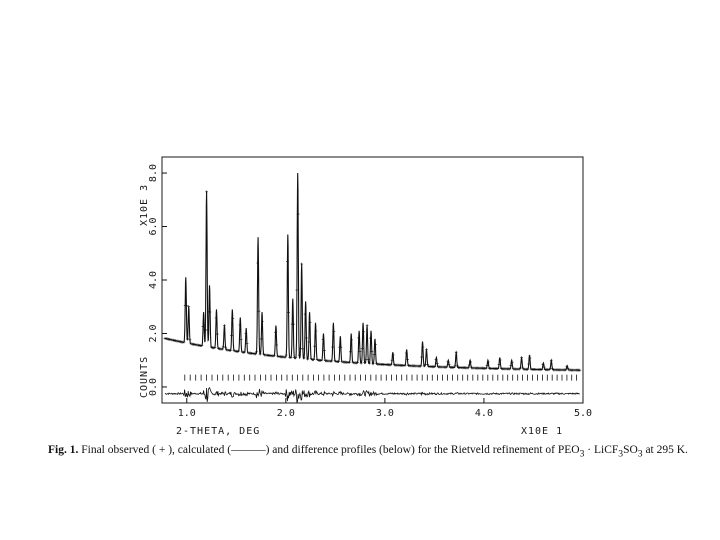  I want to click on y-tick-label: 8.0, so click(153, 173).